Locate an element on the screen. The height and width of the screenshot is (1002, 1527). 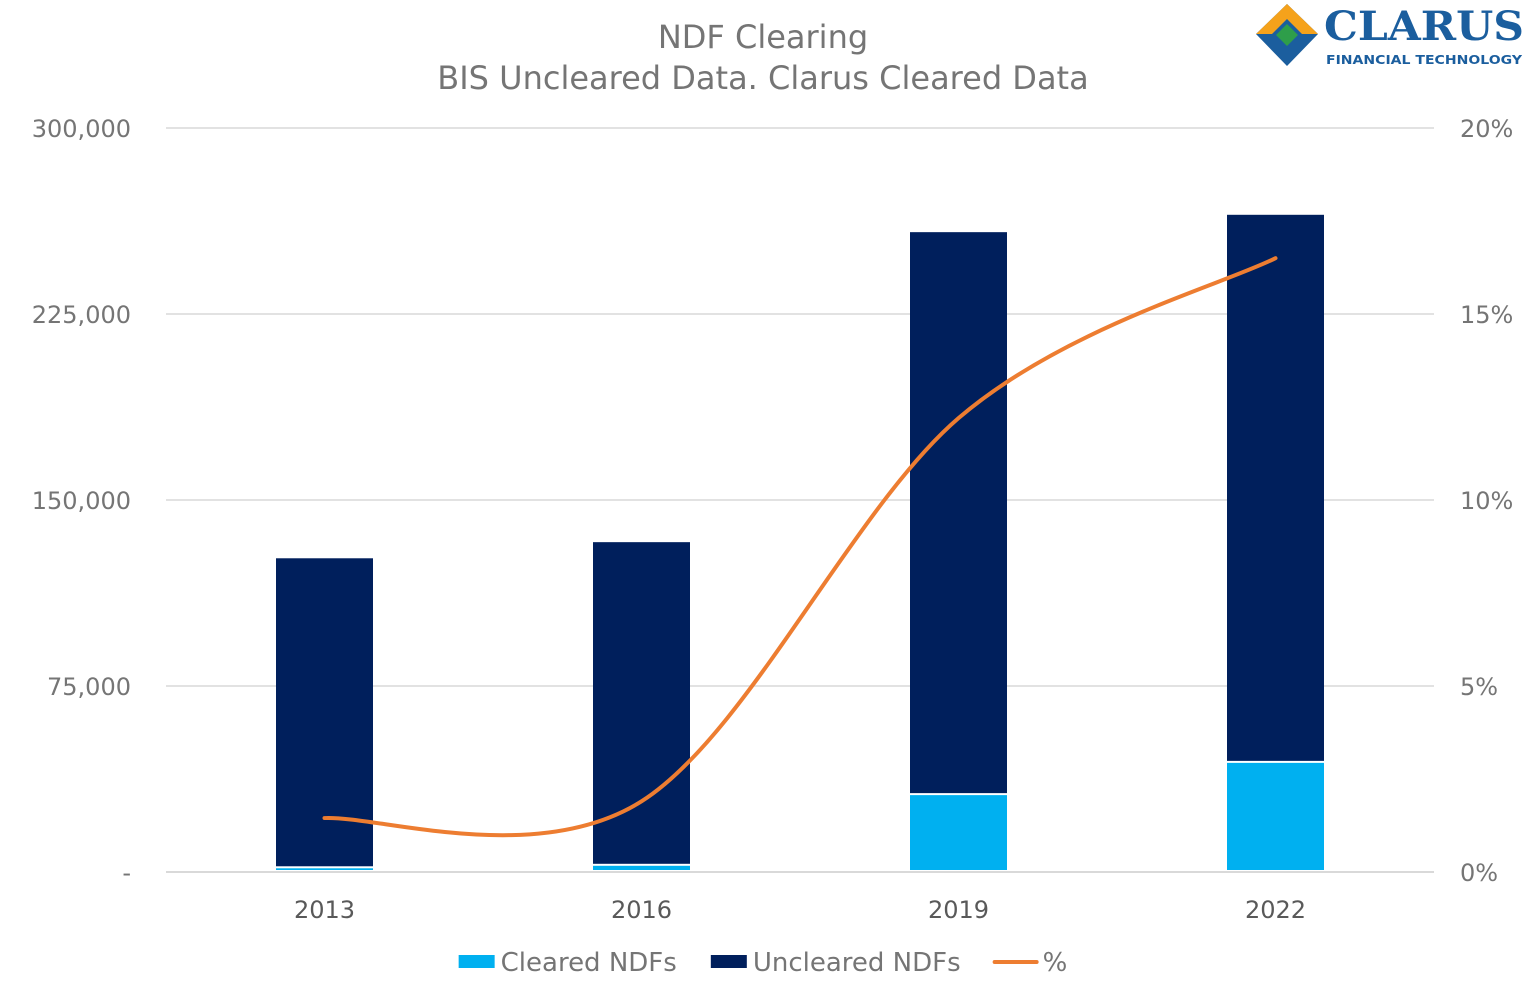
x-tick-label: 2022 is located at coordinates (1275, 910).